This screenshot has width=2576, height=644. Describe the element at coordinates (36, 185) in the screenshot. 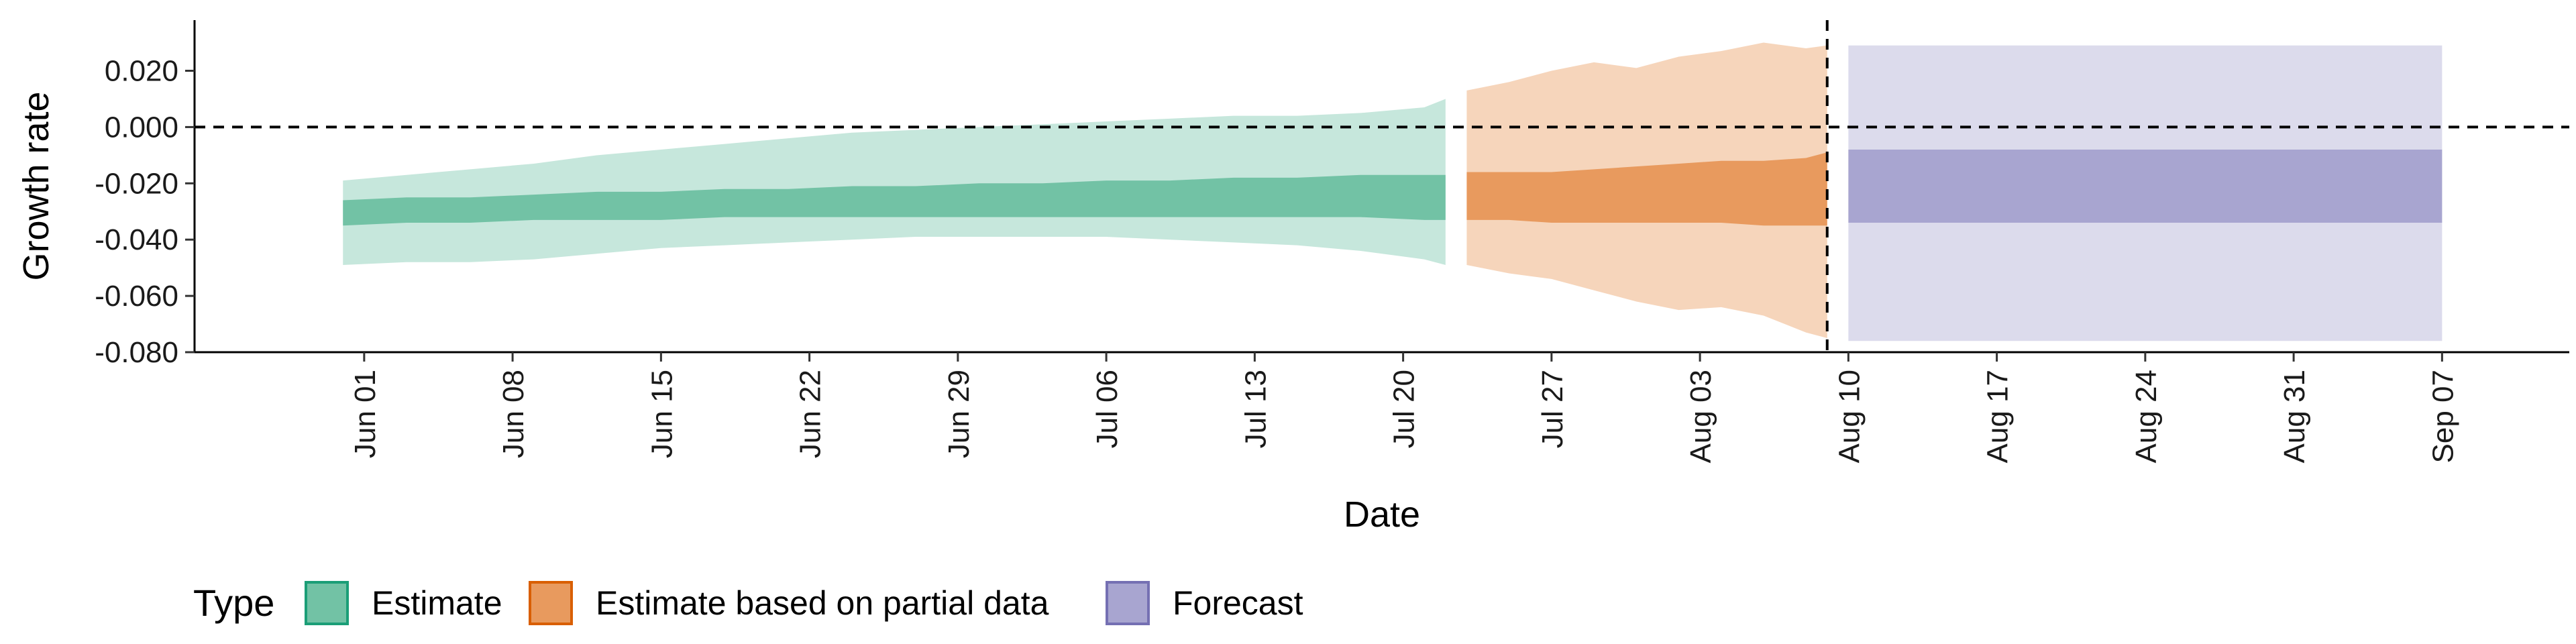

I see `y-axis-title: Growth rate` at that location.